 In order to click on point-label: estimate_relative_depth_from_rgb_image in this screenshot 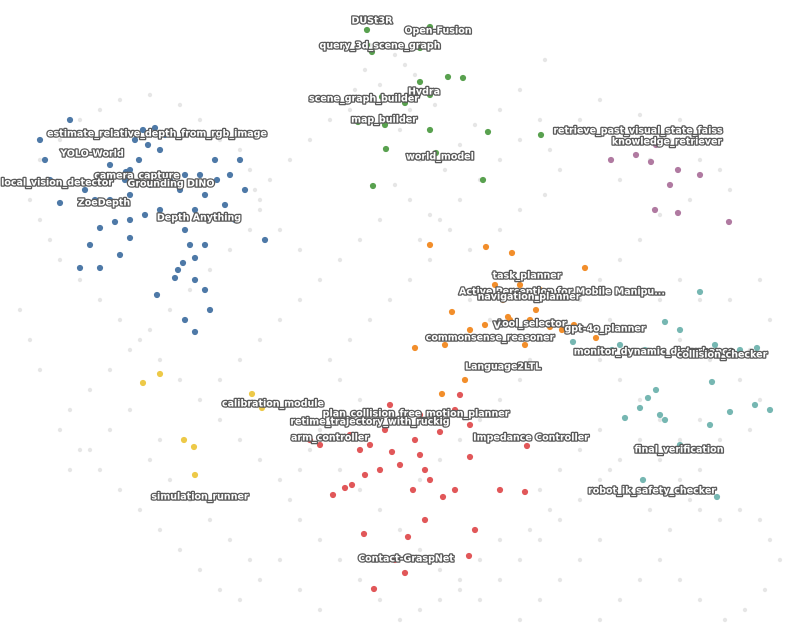, I will do `click(157, 134)`.